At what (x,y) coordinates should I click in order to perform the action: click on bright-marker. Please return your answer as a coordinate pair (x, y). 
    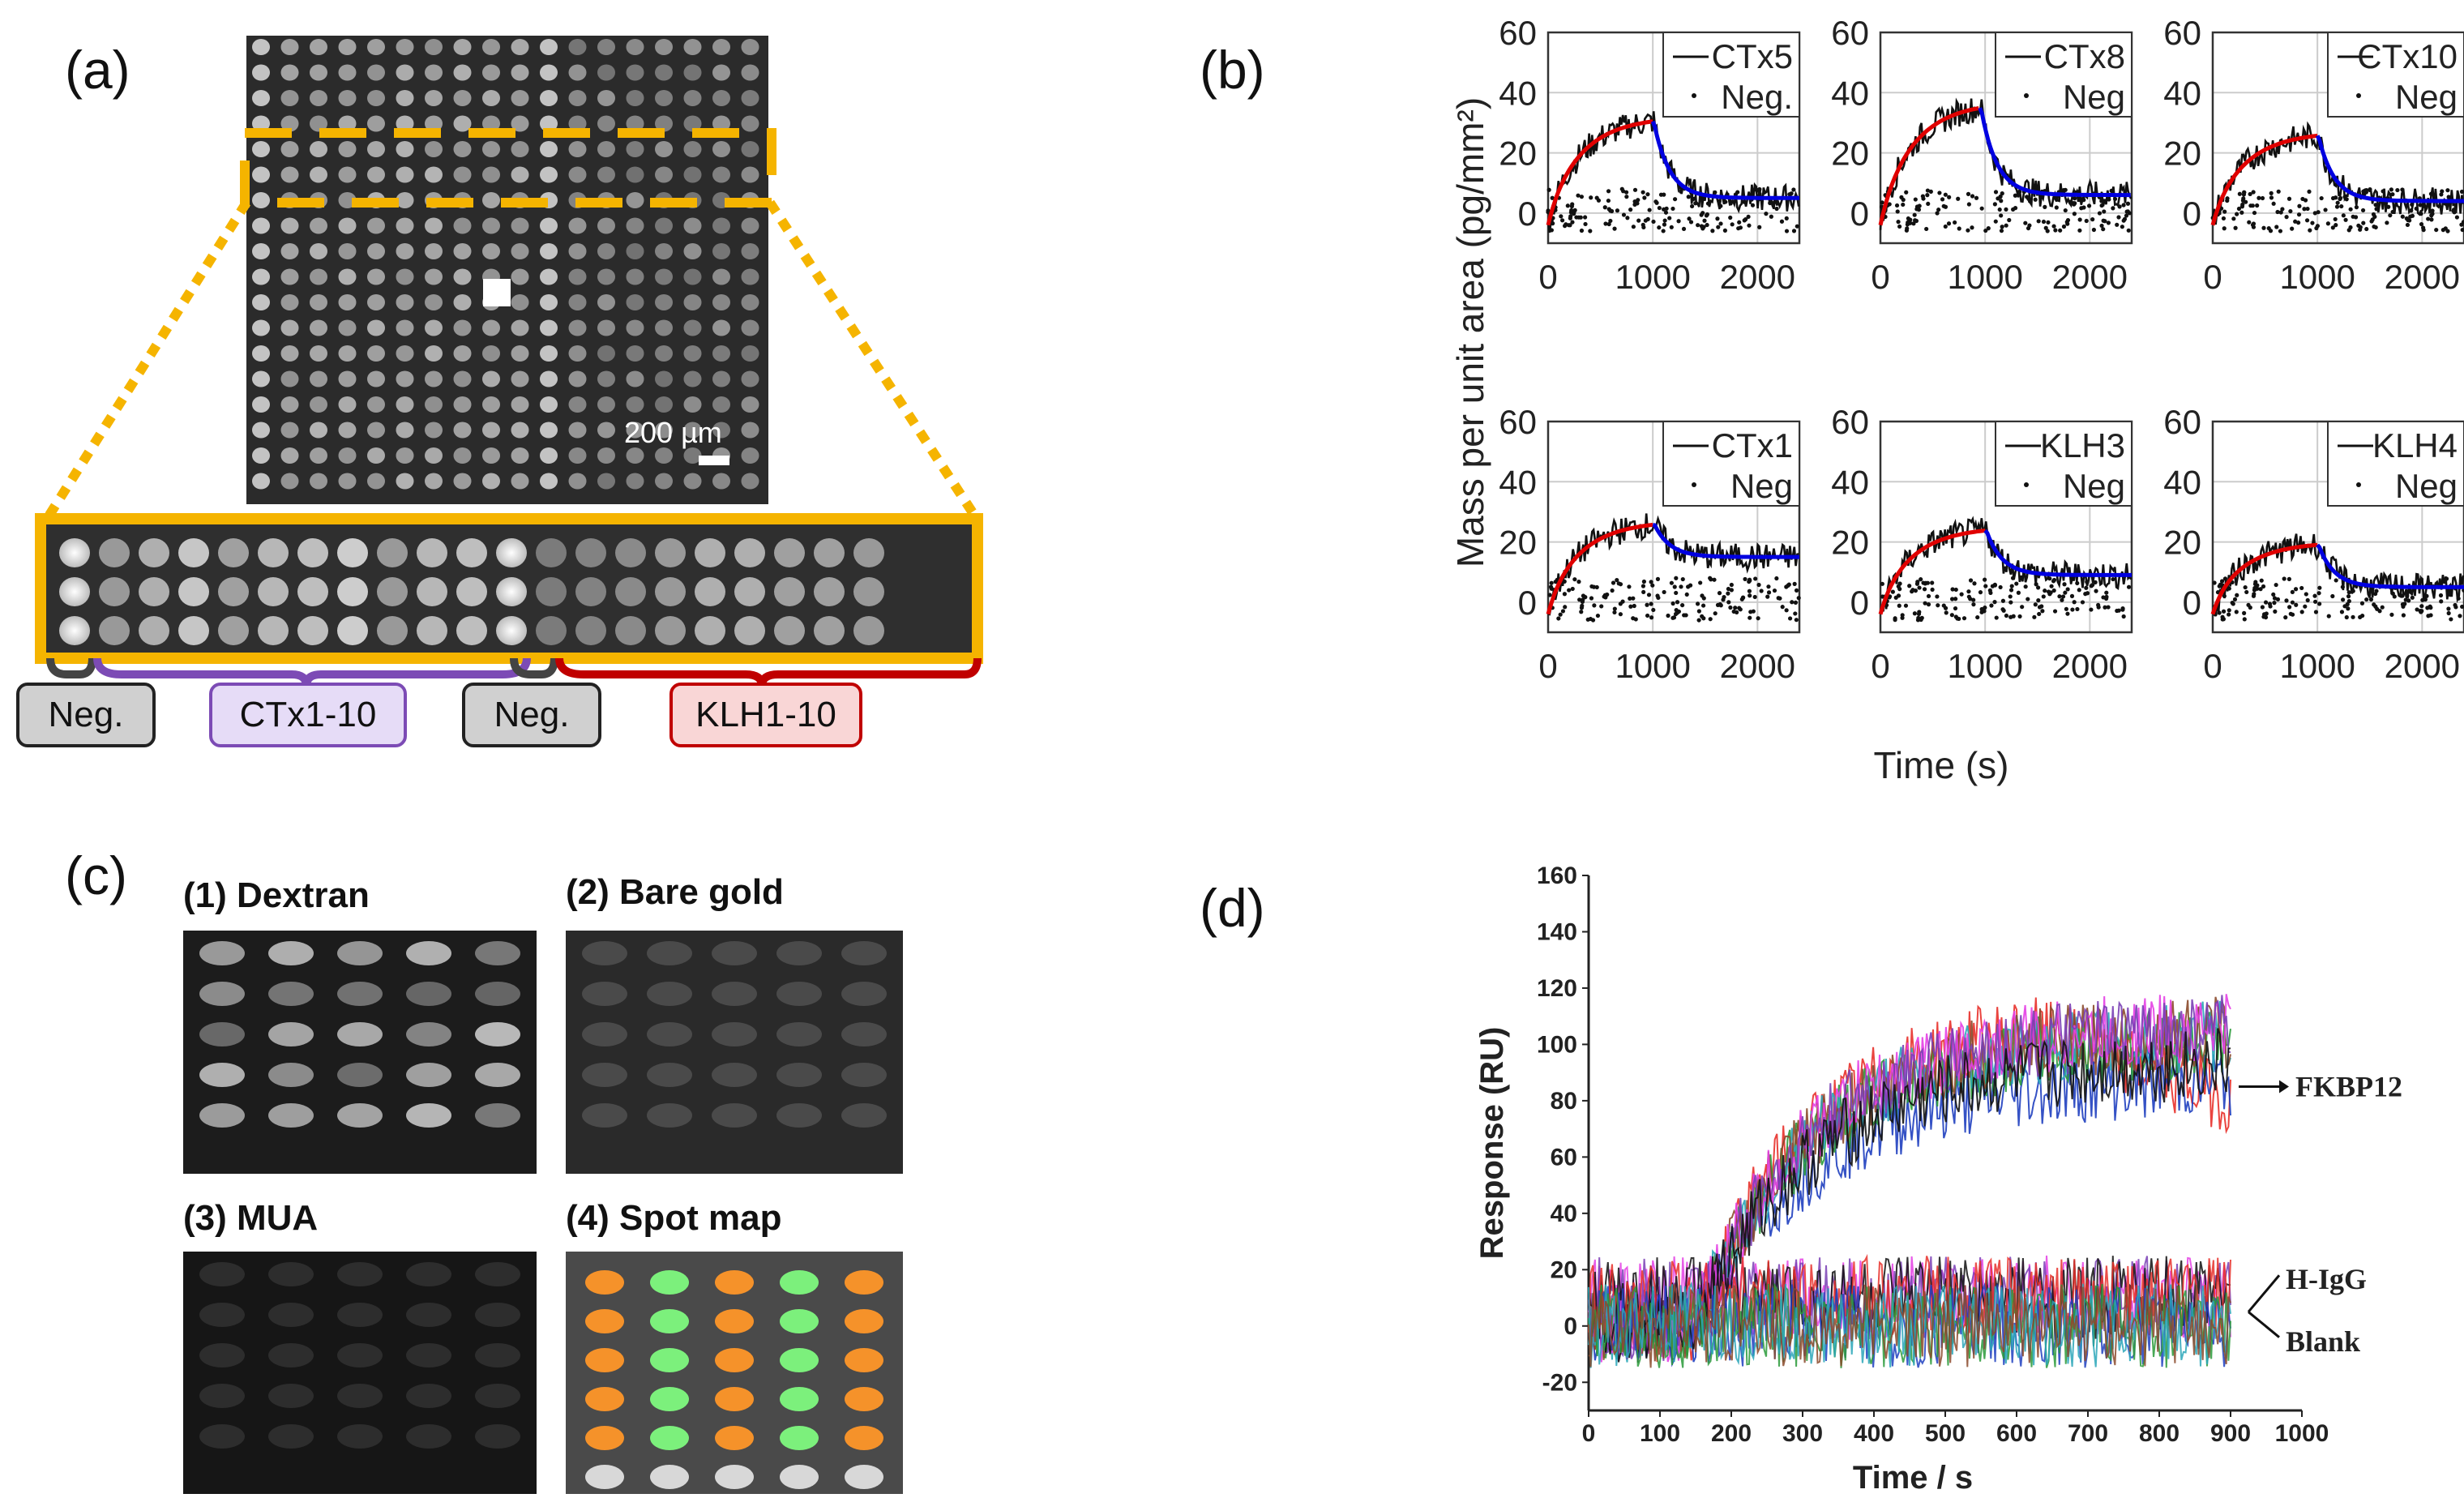
    Looking at the image, I should click on (497, 292).